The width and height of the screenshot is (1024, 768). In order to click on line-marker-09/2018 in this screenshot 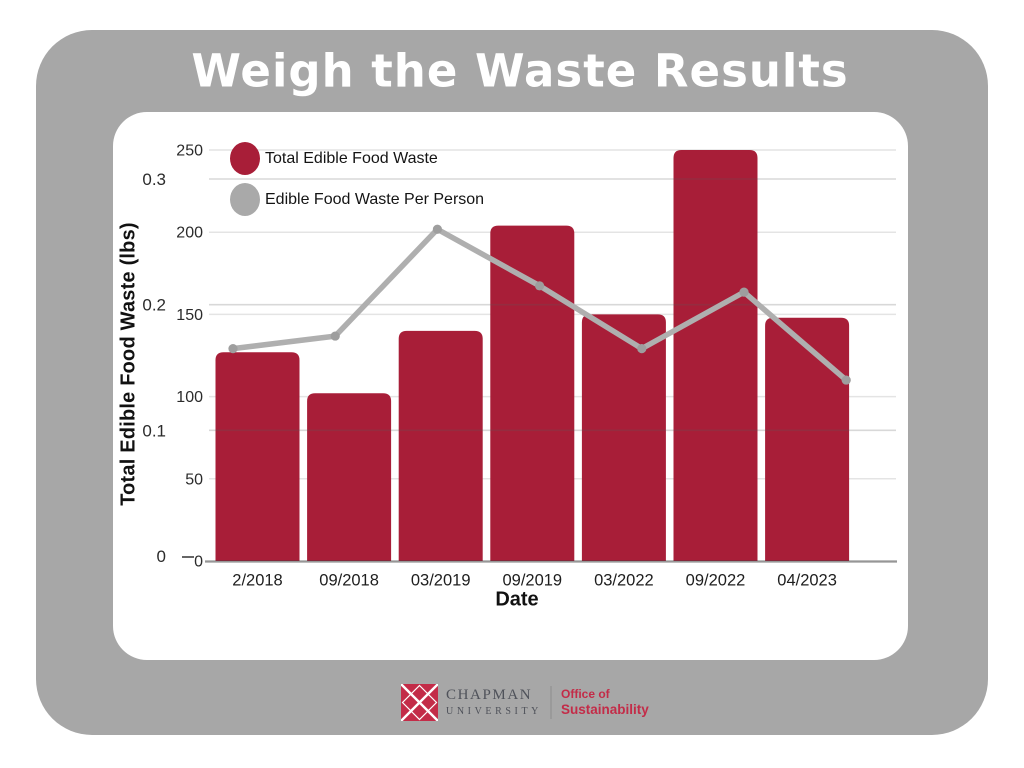, I will do `click(335, 336)`.